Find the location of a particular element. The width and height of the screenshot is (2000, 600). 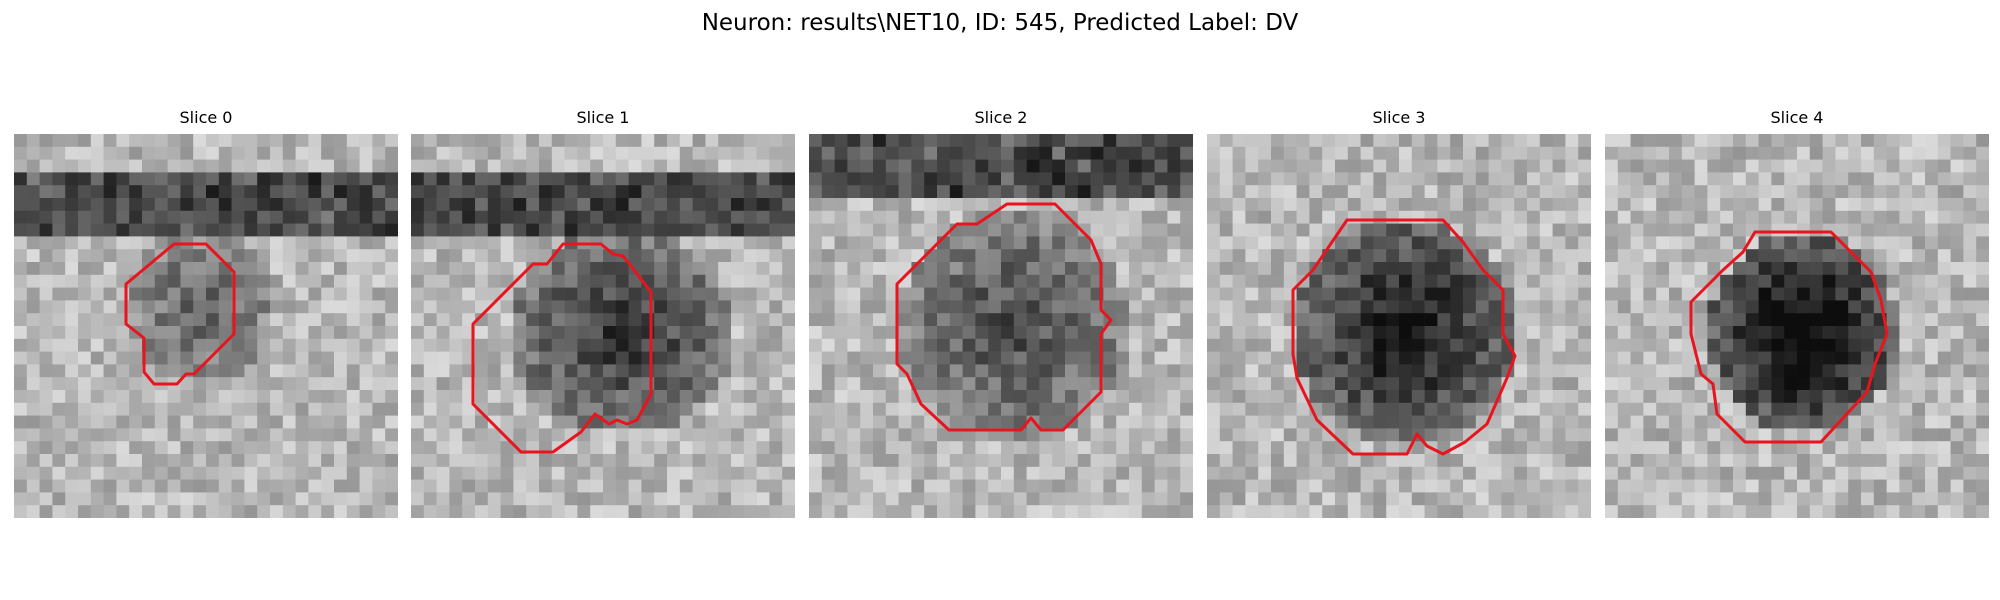

slice-title: Slice 1 is located at coordinates (603, 117).